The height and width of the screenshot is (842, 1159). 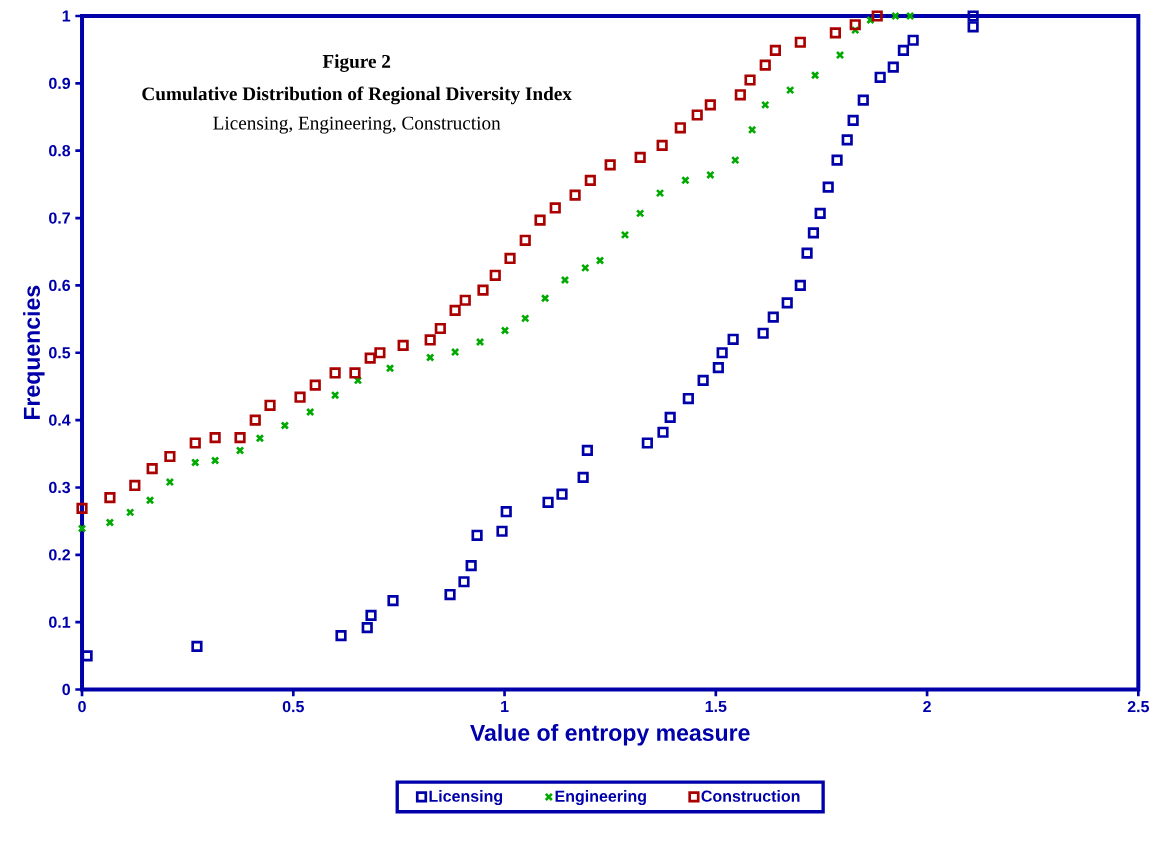 What do you see at coordinates (293, 706) in the screenshot?
I see `x-tick-label: 0.5` at bounding box center [293, 706].